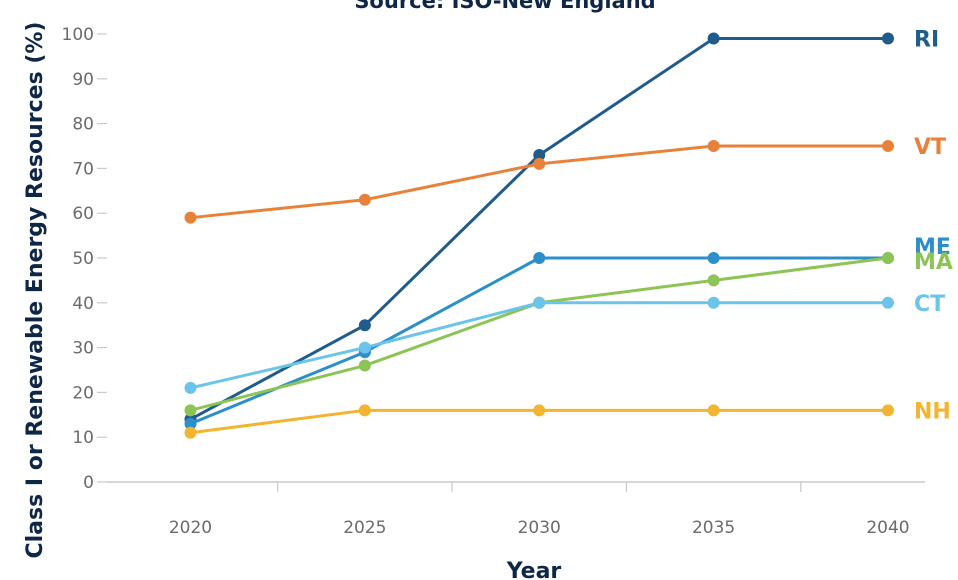  What do you see at coordinates (83, 214) in the screenshot?
I see `y-tick-label: 60` at bounding box center [83, 214].